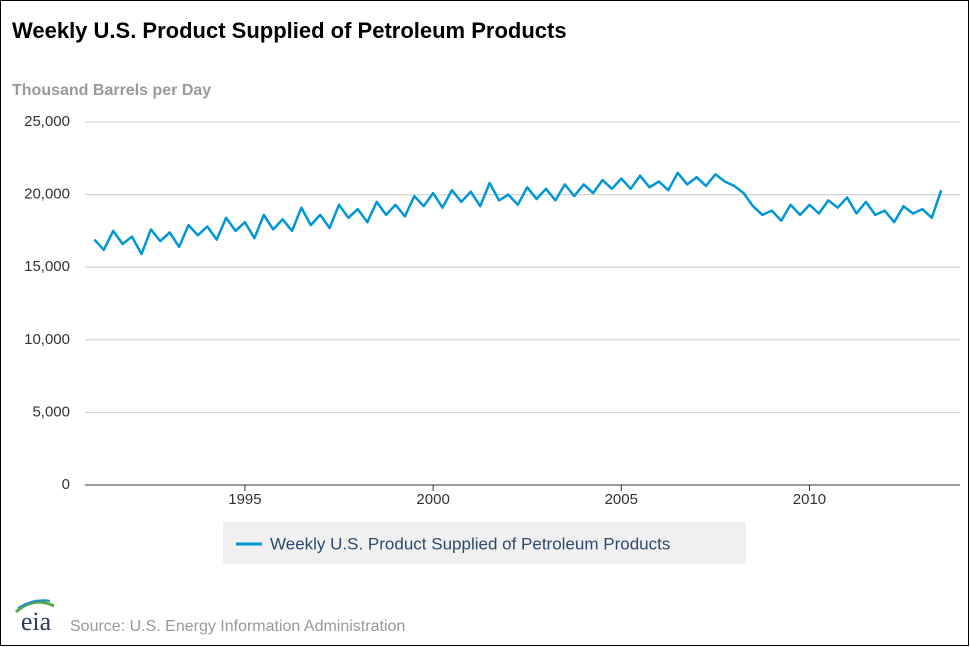  I want to click on x-tick-label: 1995, so click(244, 499).